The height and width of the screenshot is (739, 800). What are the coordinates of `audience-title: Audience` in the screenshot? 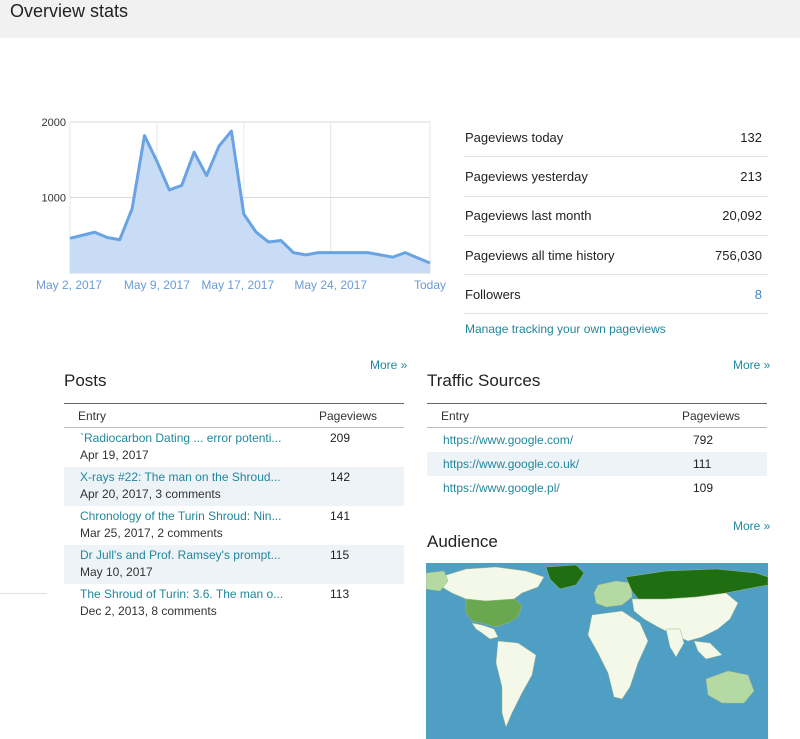 It's located at (462, 541).